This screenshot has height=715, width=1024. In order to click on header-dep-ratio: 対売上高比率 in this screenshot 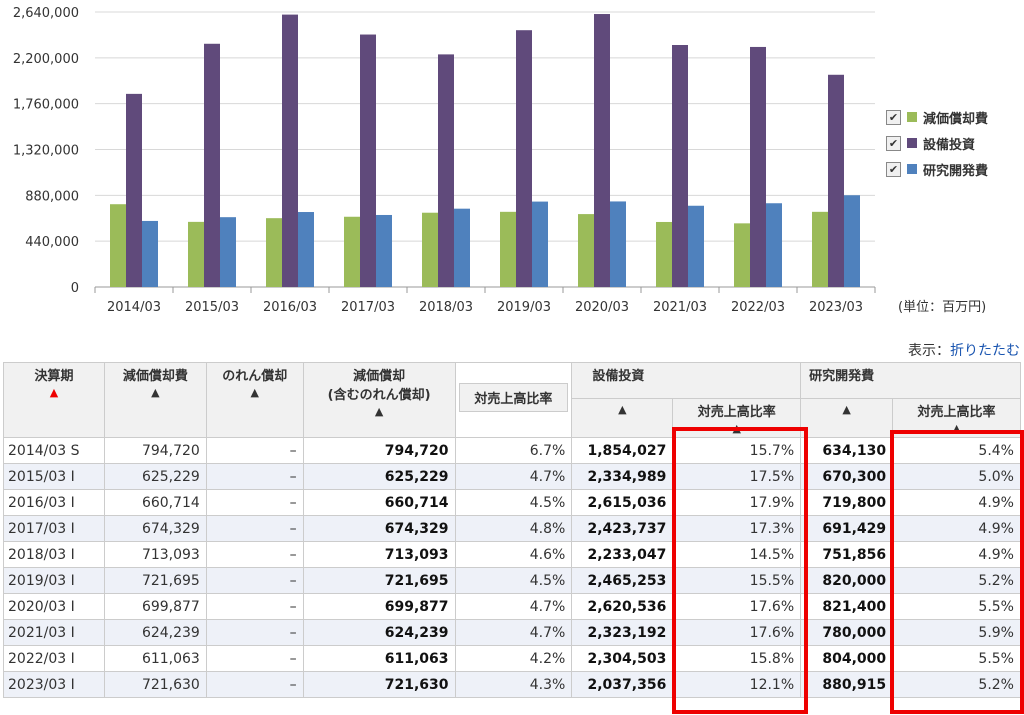, I will do `click(513, 400)`.